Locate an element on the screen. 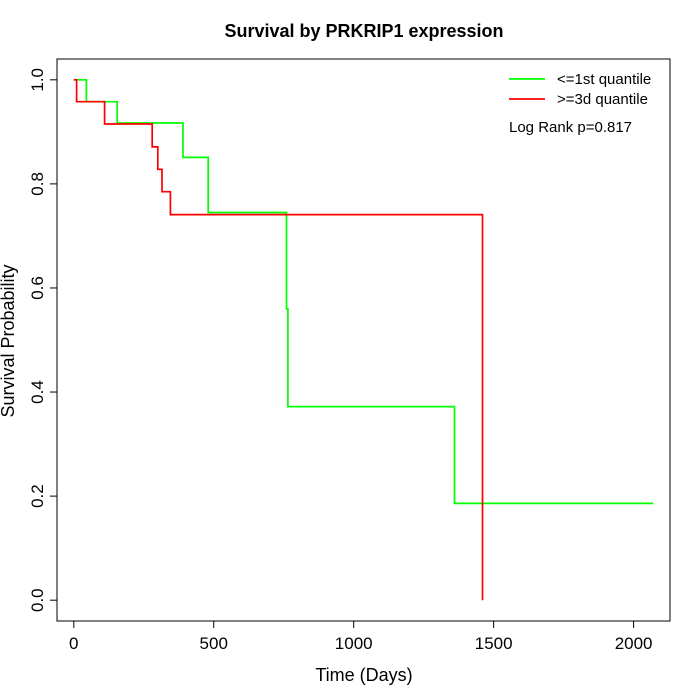 This screenshot has height=700, width=700. x-tick-label: 500 is located at coordinates (214, 643).